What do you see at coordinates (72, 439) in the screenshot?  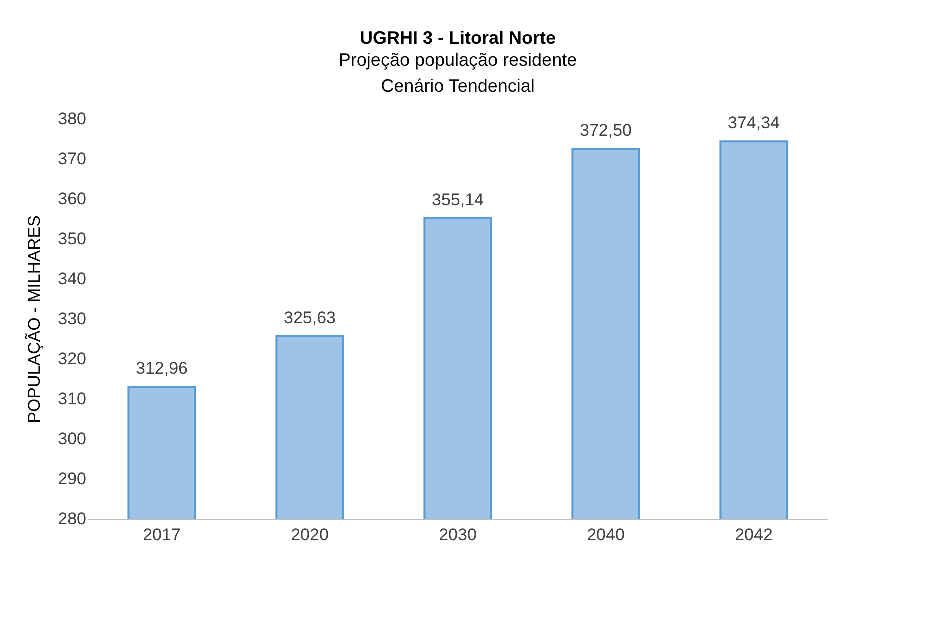 I see `y-tick-label: 300` at bounding box center [72, 439].